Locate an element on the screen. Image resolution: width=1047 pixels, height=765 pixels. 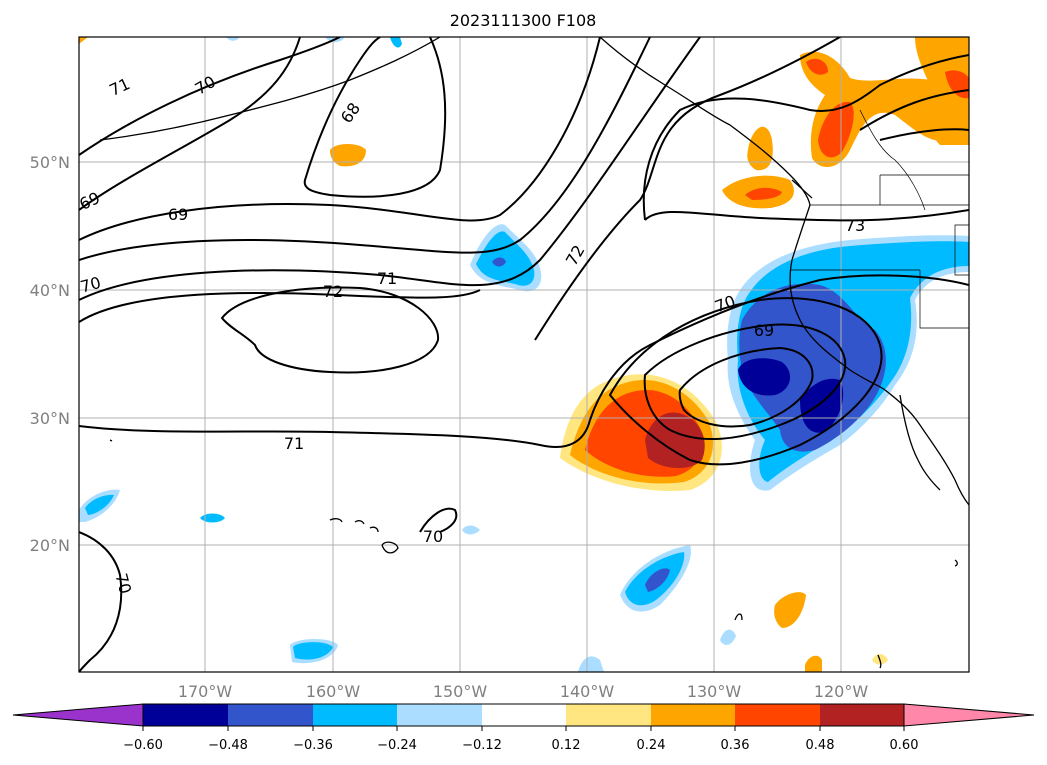
lat-label: 40°N is located at coordinates (50, 290).